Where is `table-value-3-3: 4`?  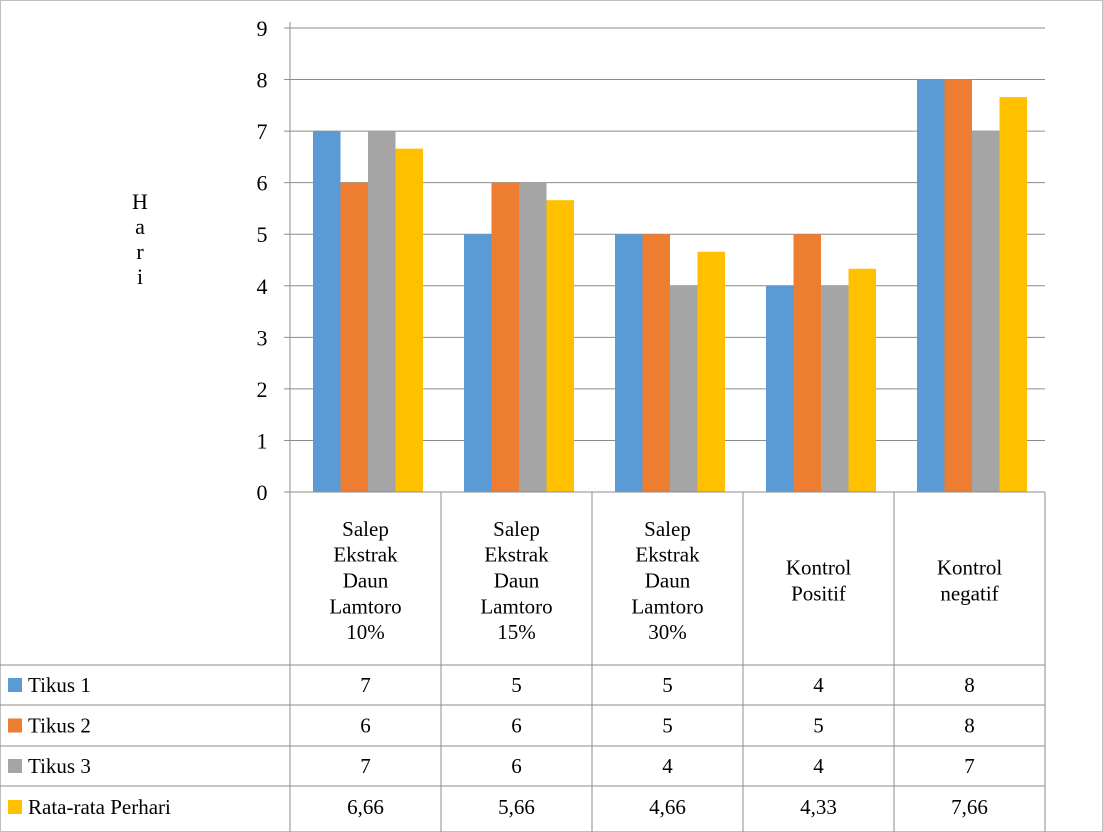
table-value-3-3: 4 is located at coordinates (667, 766).